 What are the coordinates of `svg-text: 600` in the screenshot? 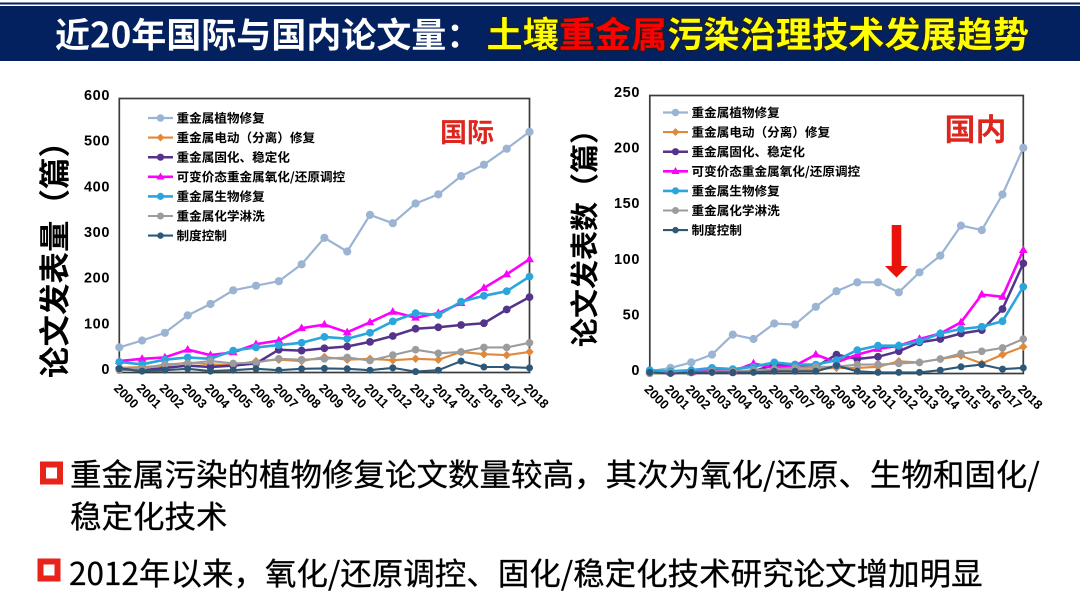 It's located at (97, 96).